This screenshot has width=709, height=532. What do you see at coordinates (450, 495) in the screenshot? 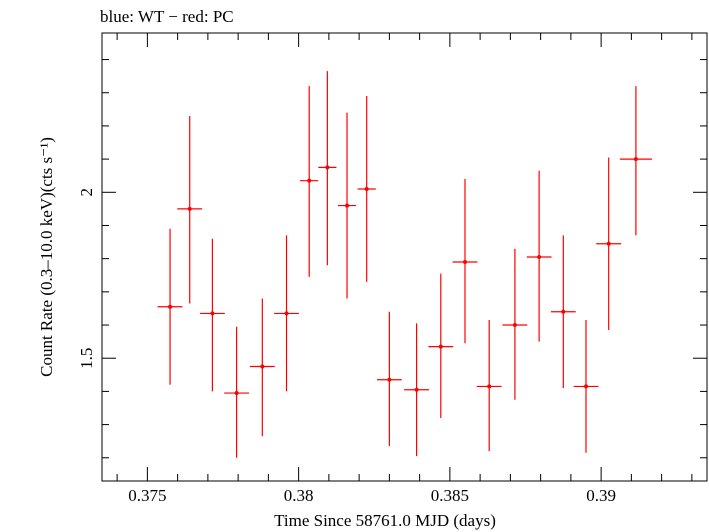
I see `x-tick-label: 0.385` at bounding box center [450, 495].